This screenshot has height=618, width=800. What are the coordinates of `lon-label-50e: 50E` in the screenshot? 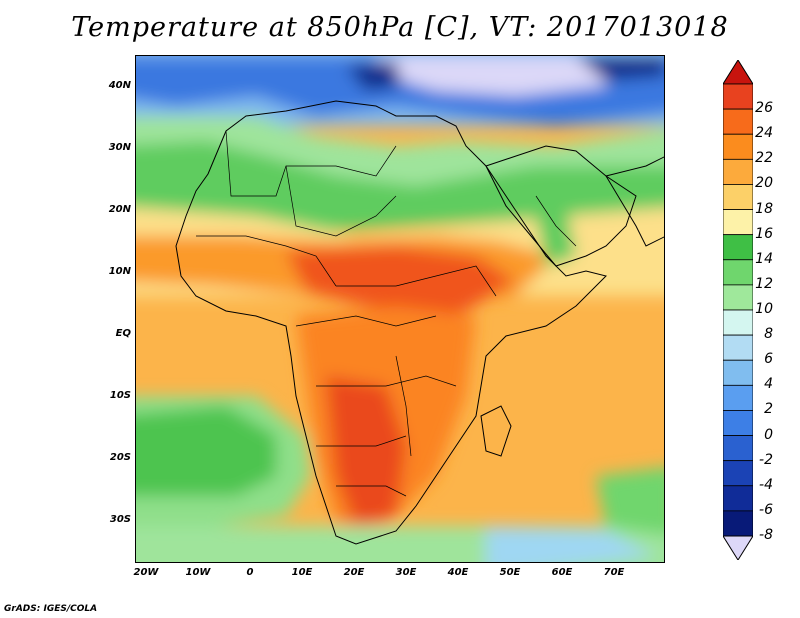 It's located at (510, 572).